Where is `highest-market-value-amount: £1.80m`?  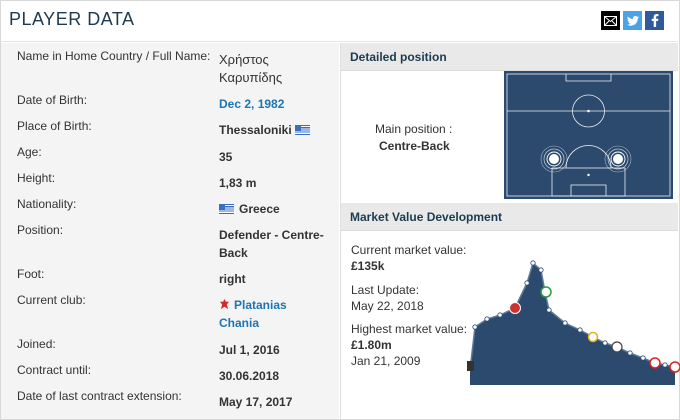
highest-market-value-amount: £1.80m is located at coordinates (371, 345).